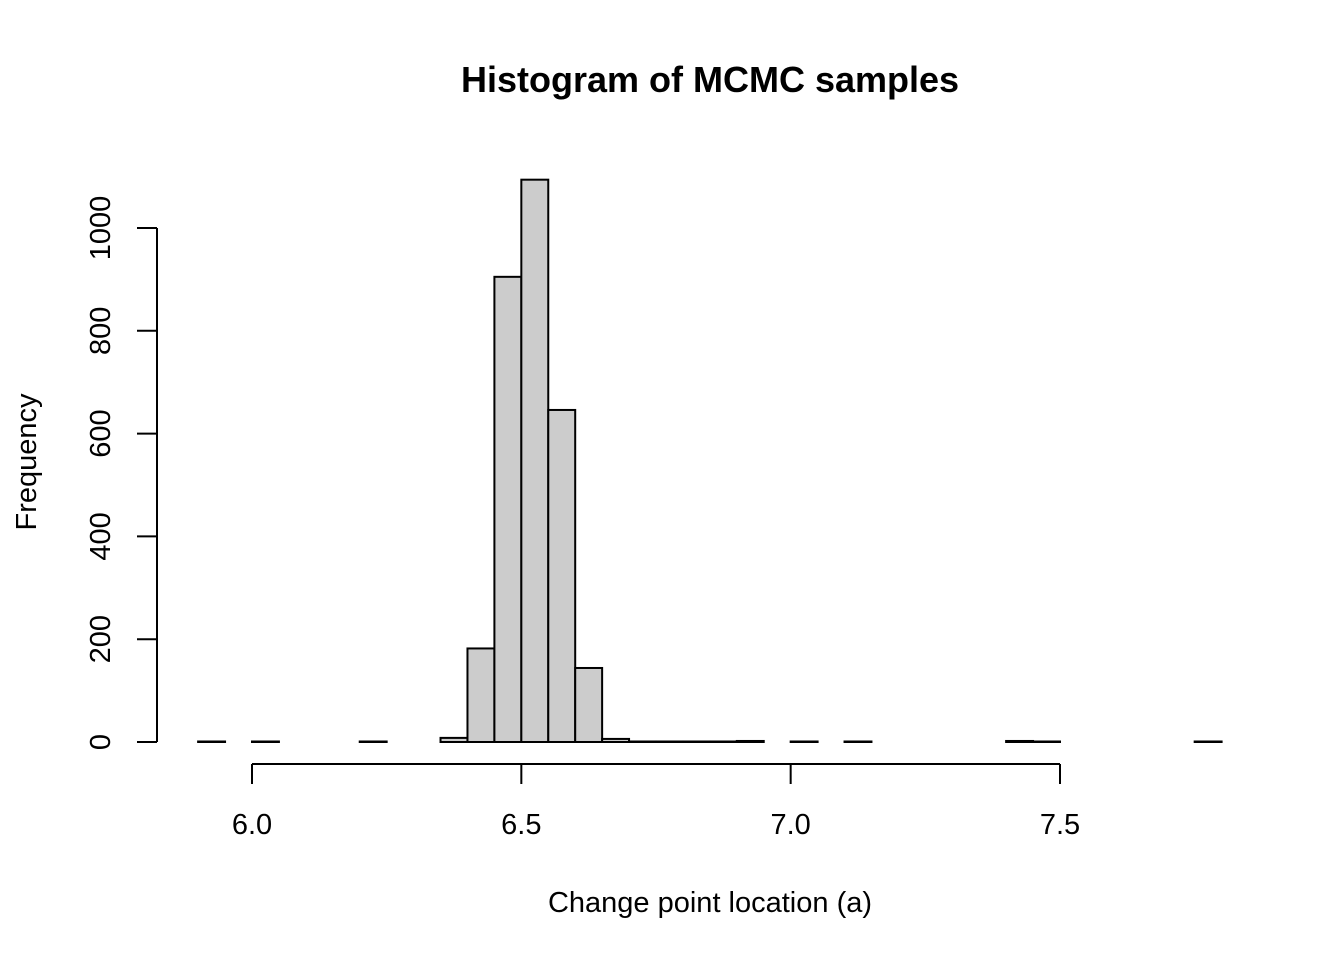  Describe the element at coordinates (252, 825) in the screenshot. I see `x-tick-label: 6.0` at that location.